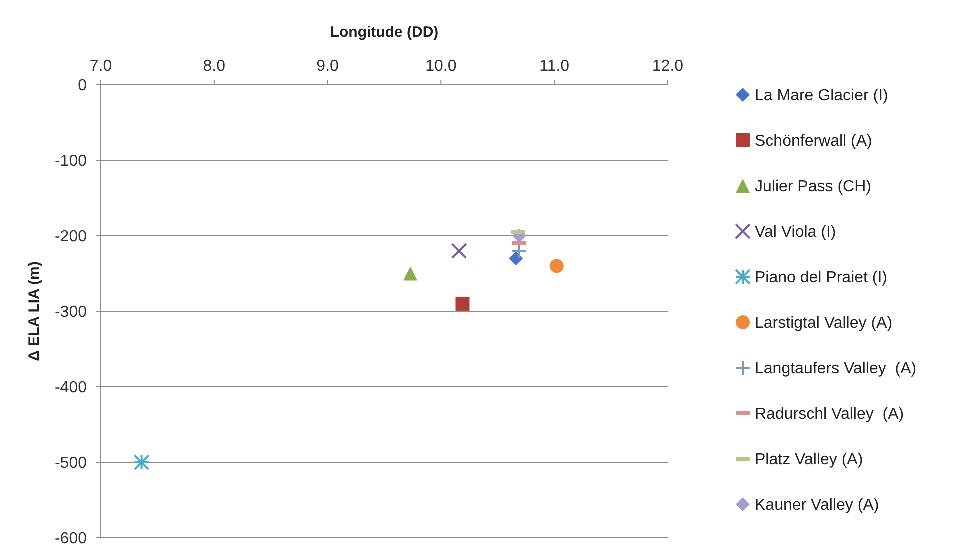  I want to click on y-tick-label: -100, so click(71, 161).